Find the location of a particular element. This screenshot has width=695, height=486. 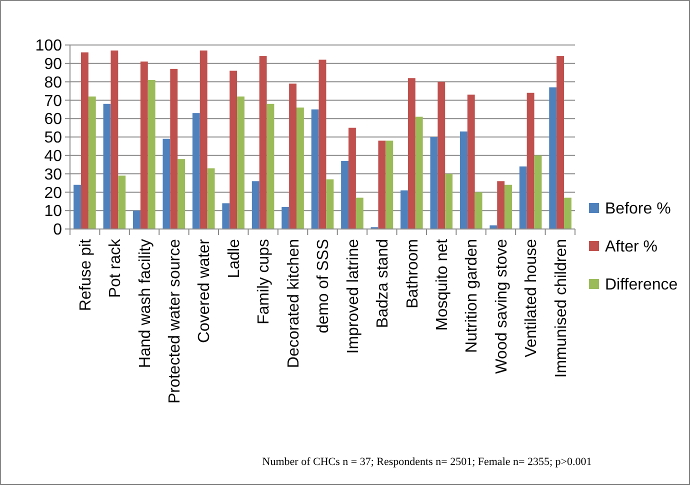

y-tick-label: 20 is located at coordinates (53, 193).